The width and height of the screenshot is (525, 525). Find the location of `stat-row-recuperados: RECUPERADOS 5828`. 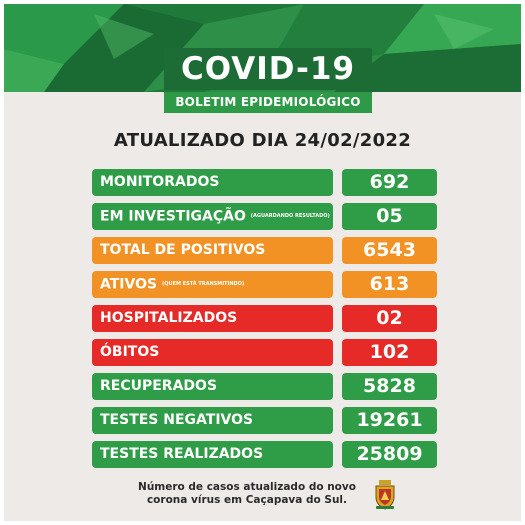

stat-row-recuperados: RECUPERADOS 5828 is located at coordinates (264, 386).